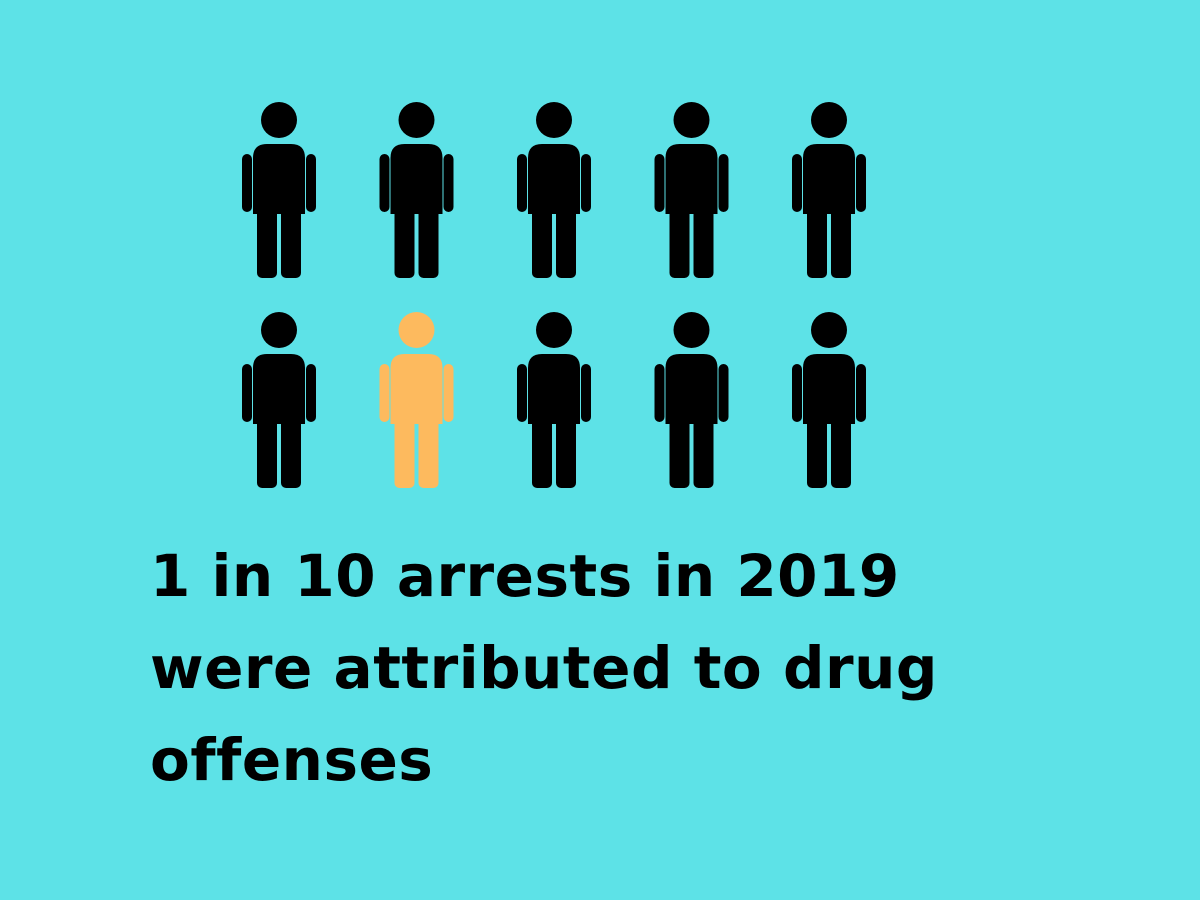 The width and height of the screenshot is (1200, 900). I want to click on caption-line-1: 1 in 10 arrests in 2019, so click(525, 576).